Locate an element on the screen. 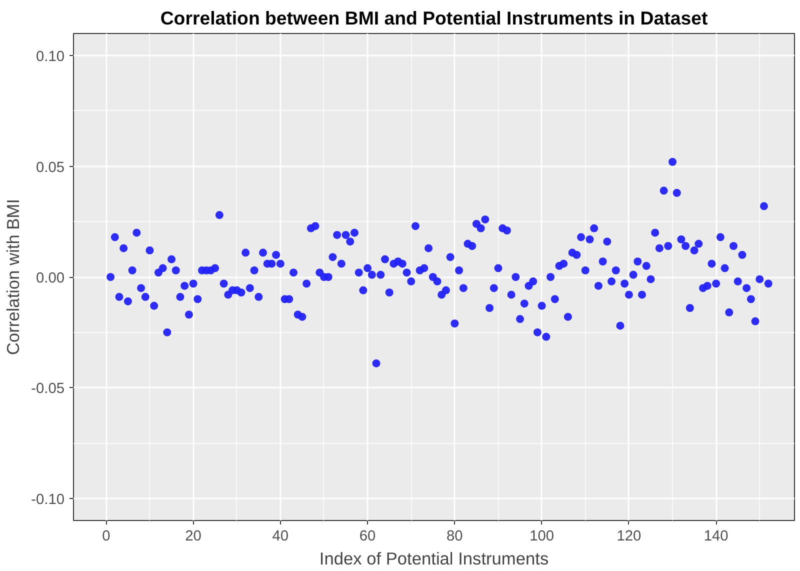  y-axis-title: Correlation with BMI is located at coordinates (13, 276).